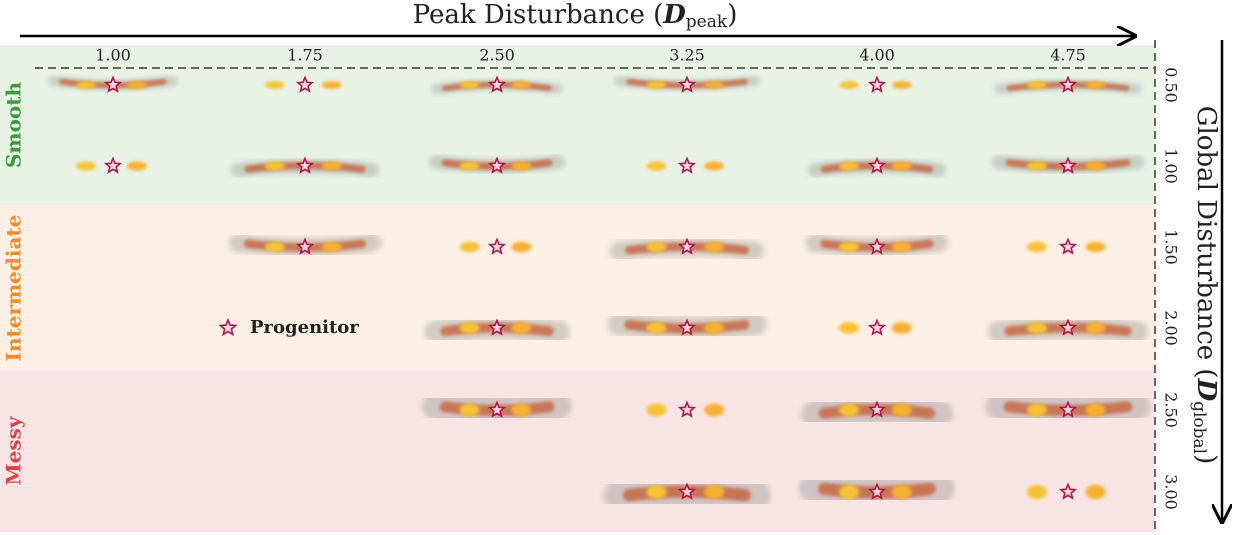  I want to click on y-axis-title: Global Disturbance (Dglobal), so click(1206, 285).